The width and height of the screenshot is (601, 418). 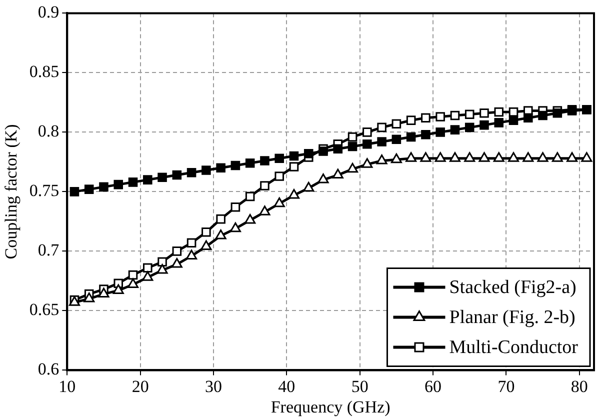 What do you see at coordinates (579, 386) in the screenshot?
I see `x-tick-label: 80` at bounding box center [579, 386].